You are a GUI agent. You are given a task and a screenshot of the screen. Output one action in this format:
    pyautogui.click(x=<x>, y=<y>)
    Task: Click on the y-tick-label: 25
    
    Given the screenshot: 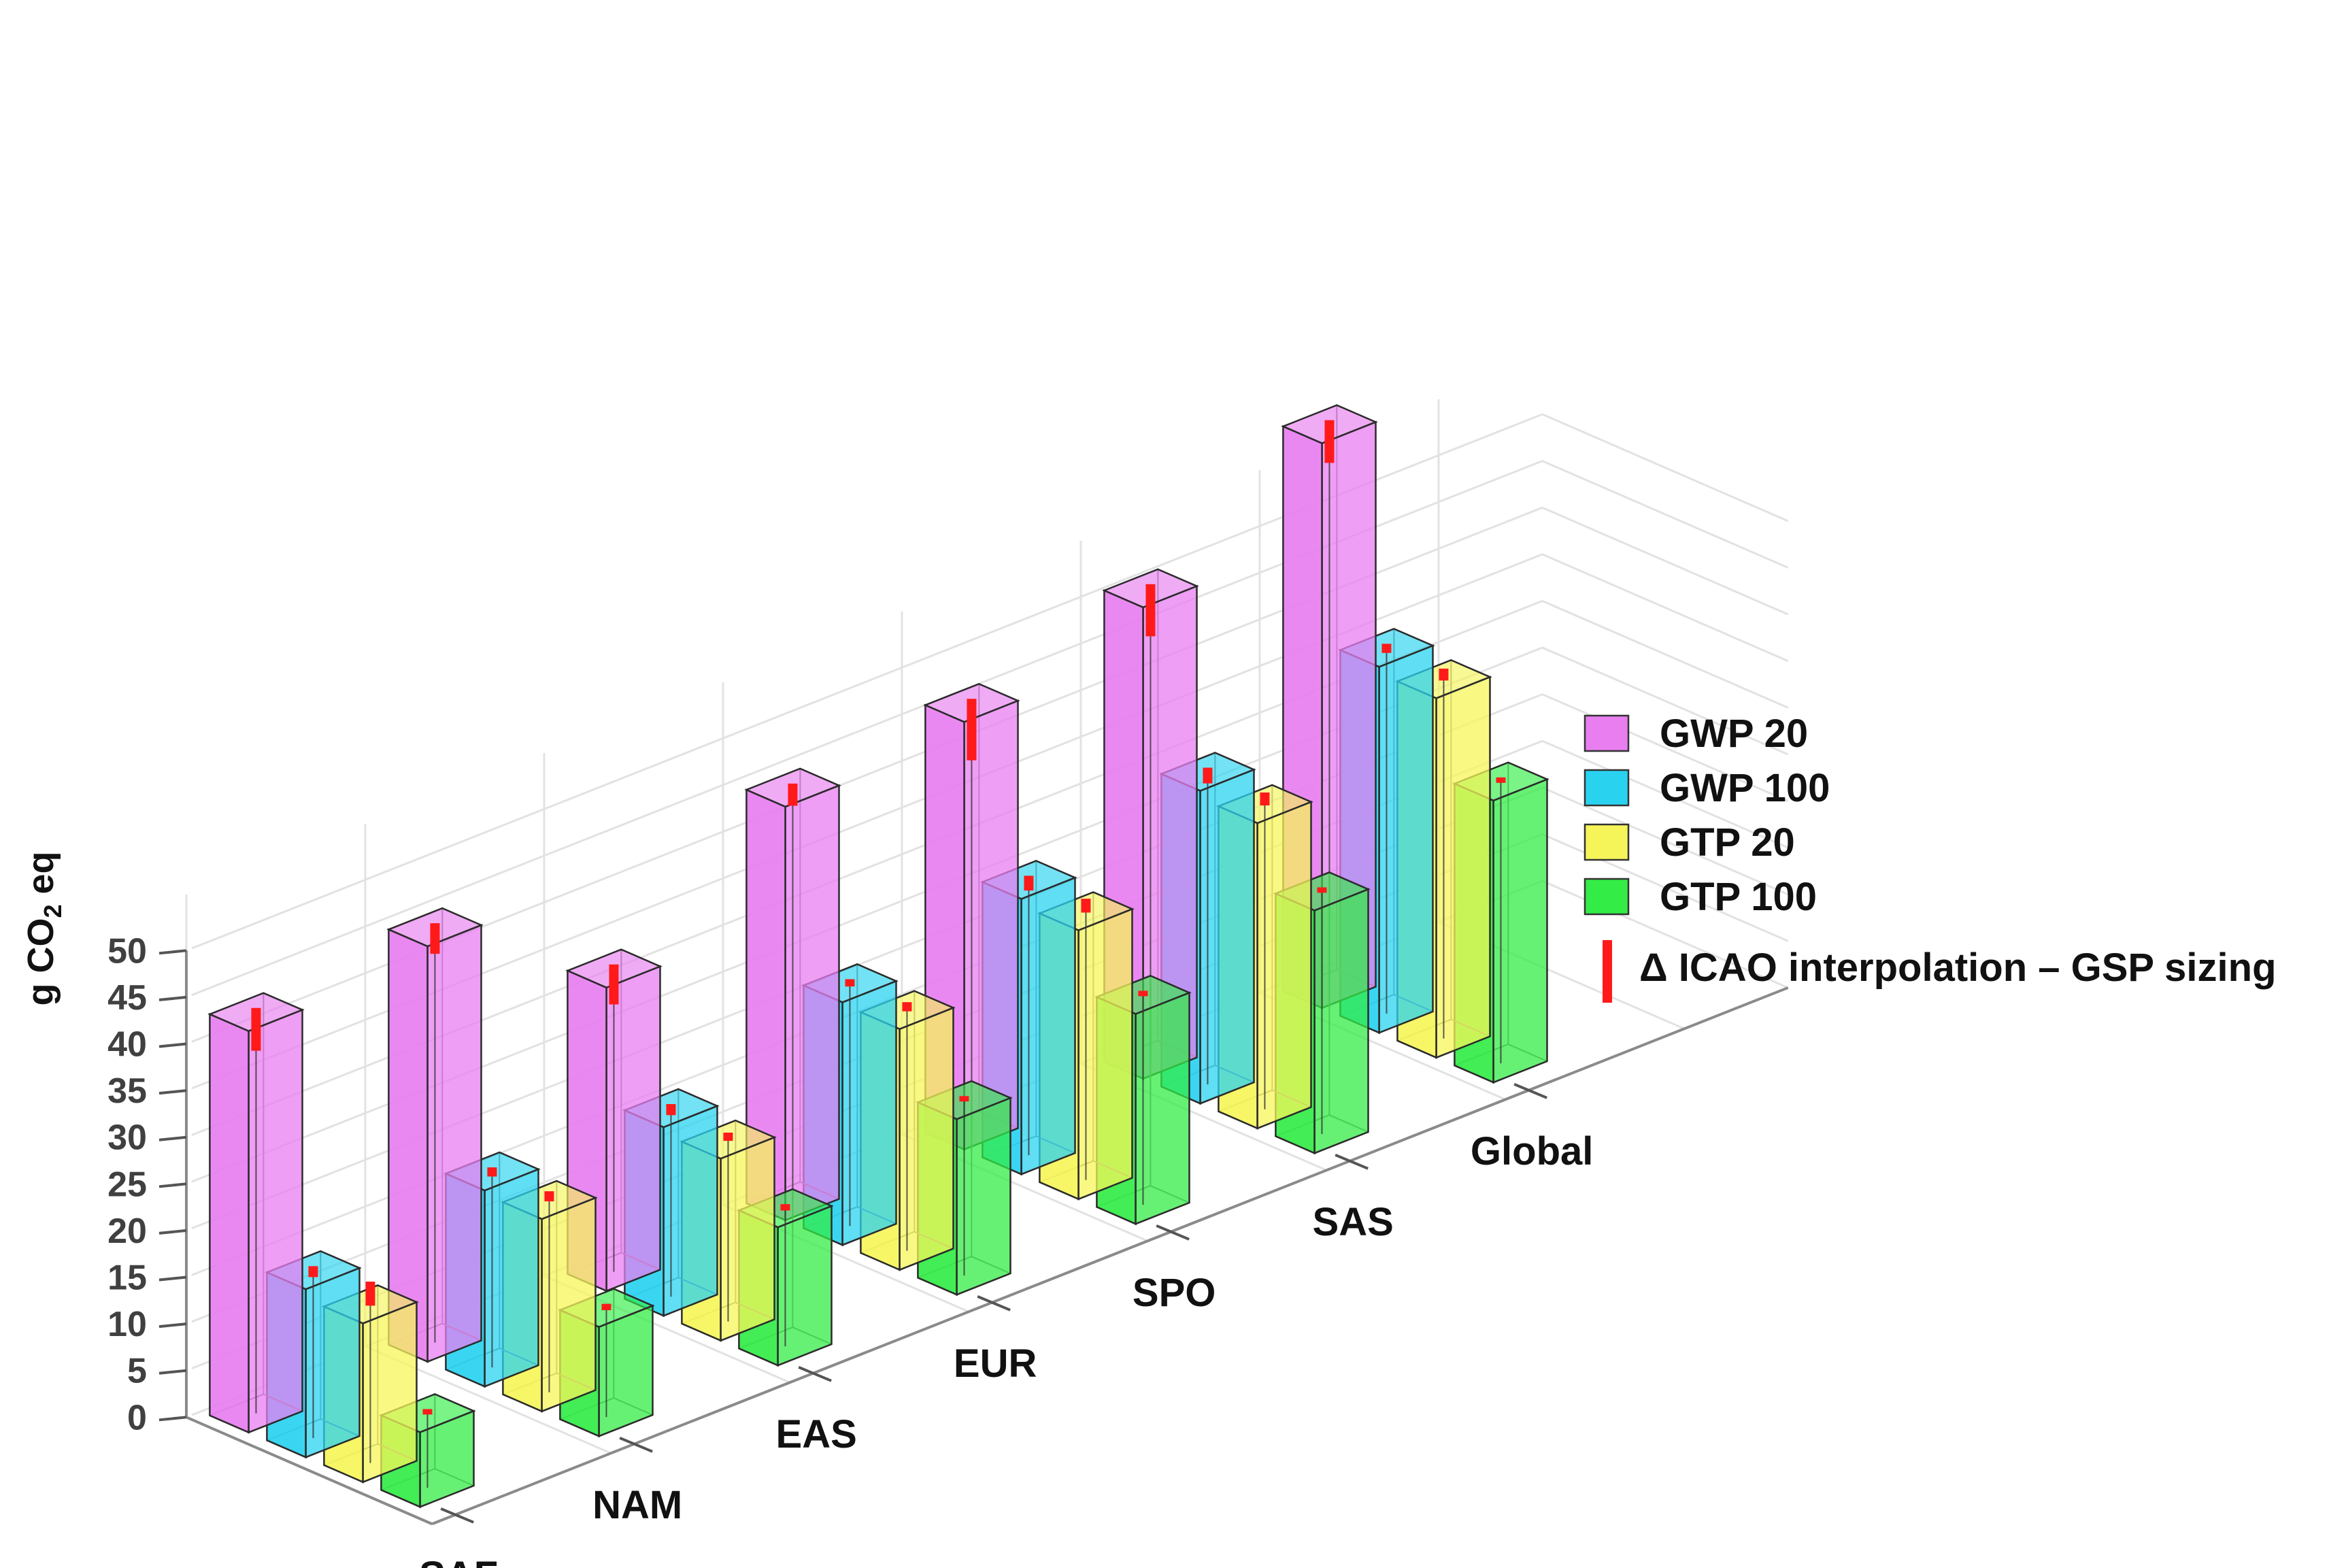 What is the action you would take?
    pyautogui.click(x=127, y=1184)
    